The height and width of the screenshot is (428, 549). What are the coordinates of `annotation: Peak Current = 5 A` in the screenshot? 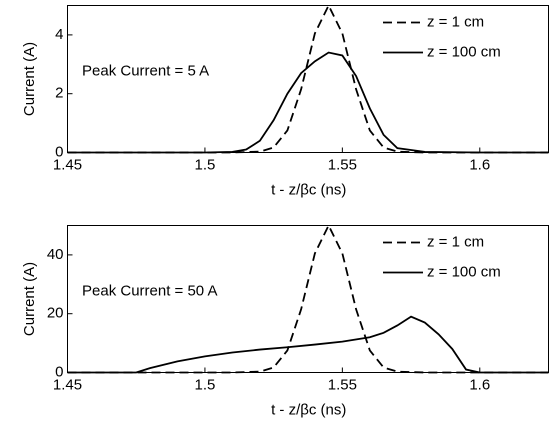 It's located at (145, 70).